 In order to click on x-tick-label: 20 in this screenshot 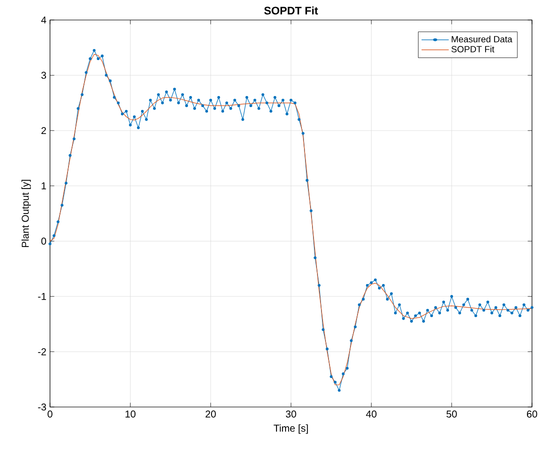, I will do `click(211, 414)`.